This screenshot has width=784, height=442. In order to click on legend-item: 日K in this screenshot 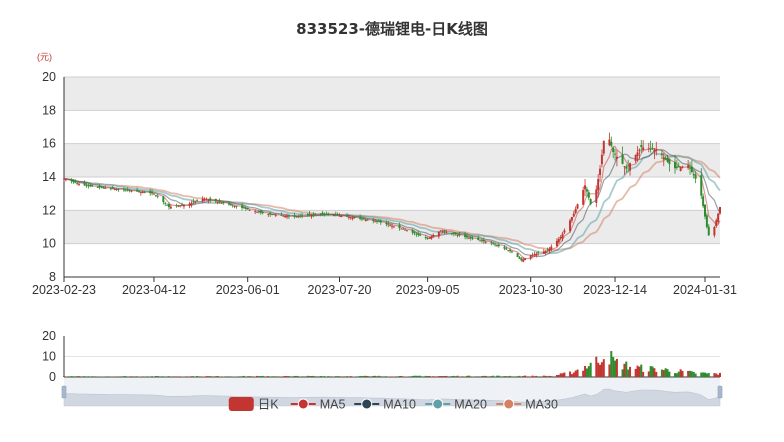, I will do `click(254, 404)`.